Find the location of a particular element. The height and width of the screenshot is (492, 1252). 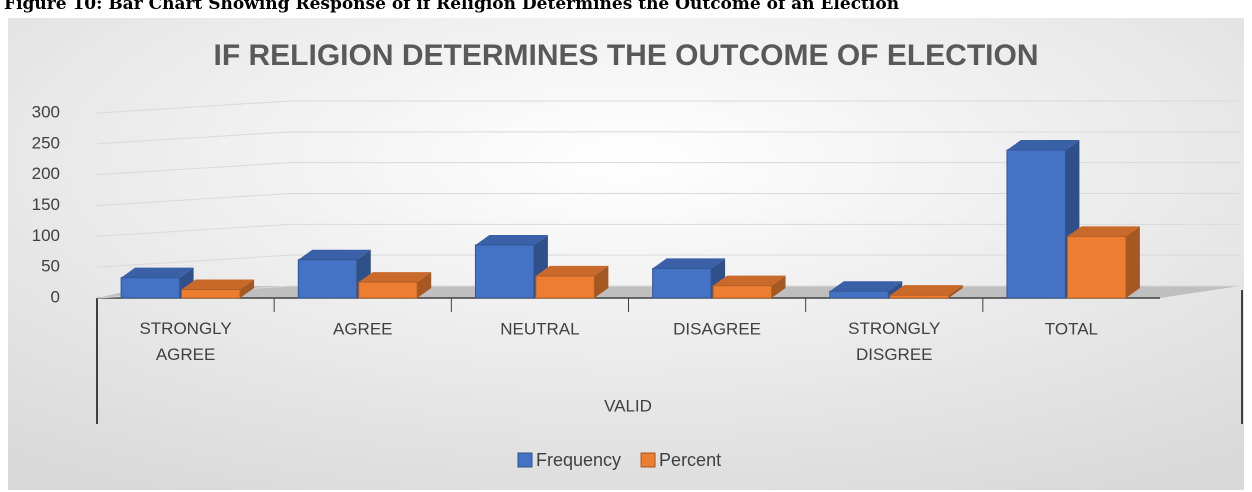

legend-label: Percent is located at coordinates (690, 460).